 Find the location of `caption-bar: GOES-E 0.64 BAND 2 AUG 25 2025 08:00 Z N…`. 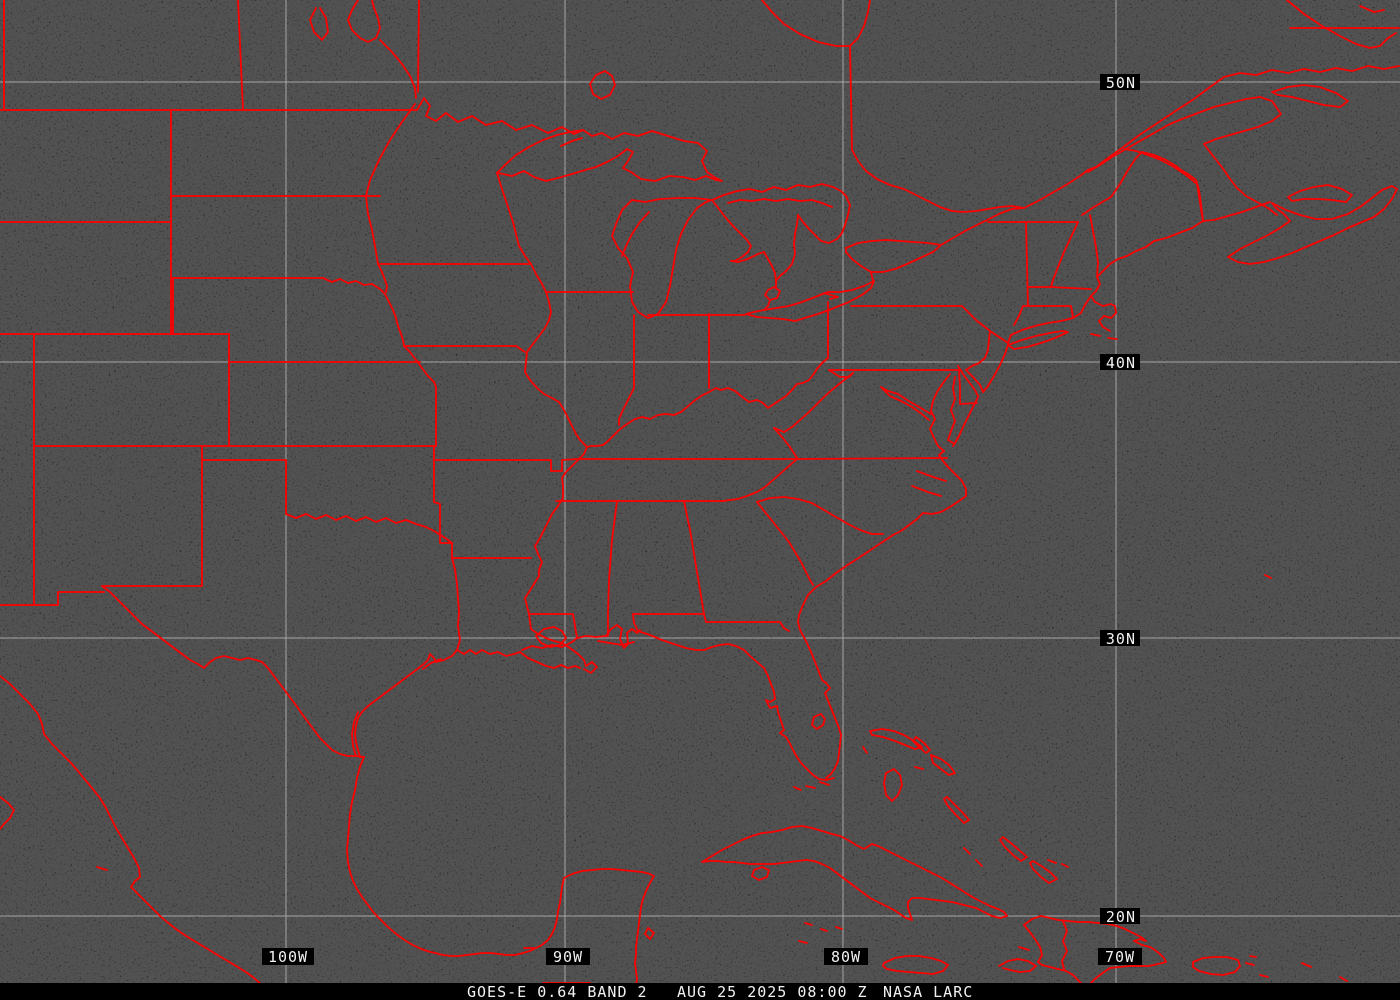

caption-bar: GOES-E 0.64 BAND 2 AUG 25 2025 08:00 Z N… is located at coordinates (700, 991).